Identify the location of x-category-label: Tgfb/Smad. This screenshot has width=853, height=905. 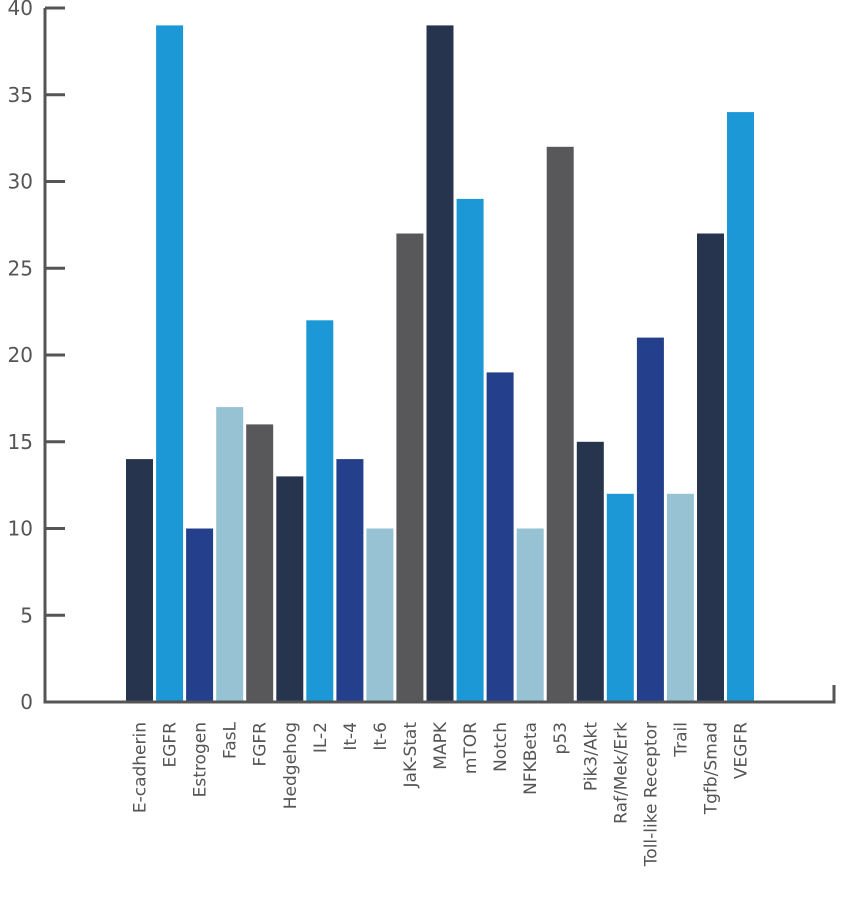
(711, 768).